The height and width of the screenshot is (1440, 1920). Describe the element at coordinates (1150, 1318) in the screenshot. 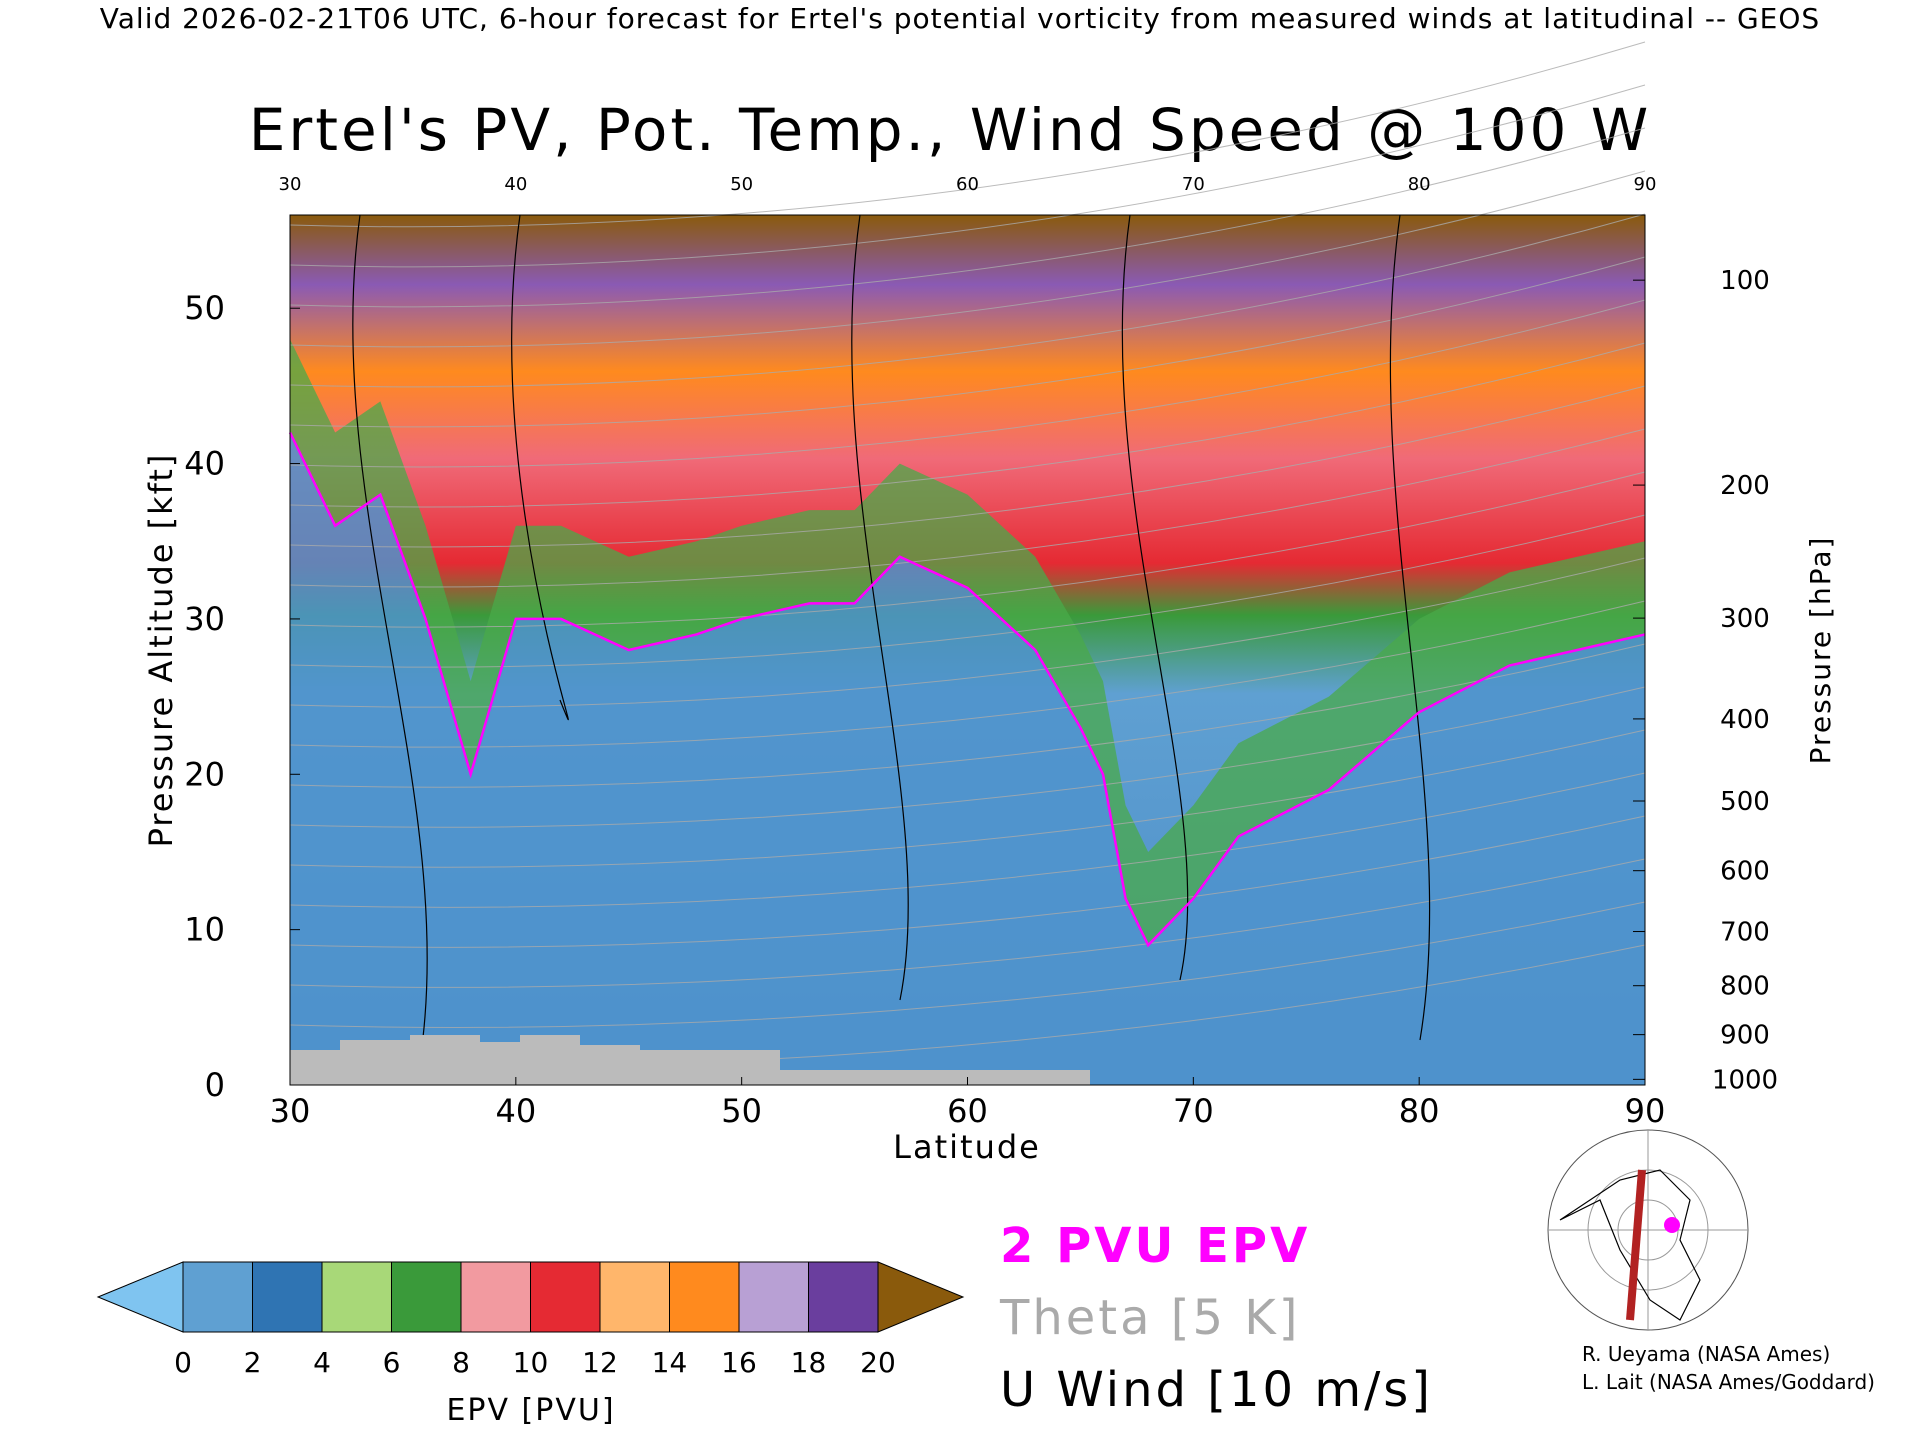

I see `legend-theta: Theta [5 K]` at that location.